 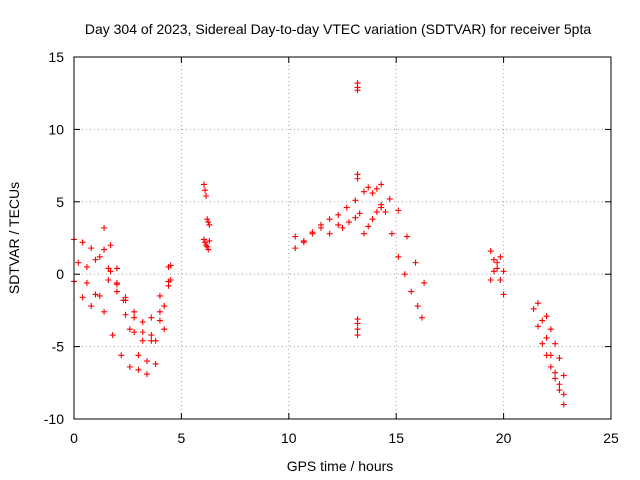 What do you see at coordinates (14, 238) in the screenshot?
I see `y-axis-label: SDTVAR / TECUs` at bounding box center [14, 238].